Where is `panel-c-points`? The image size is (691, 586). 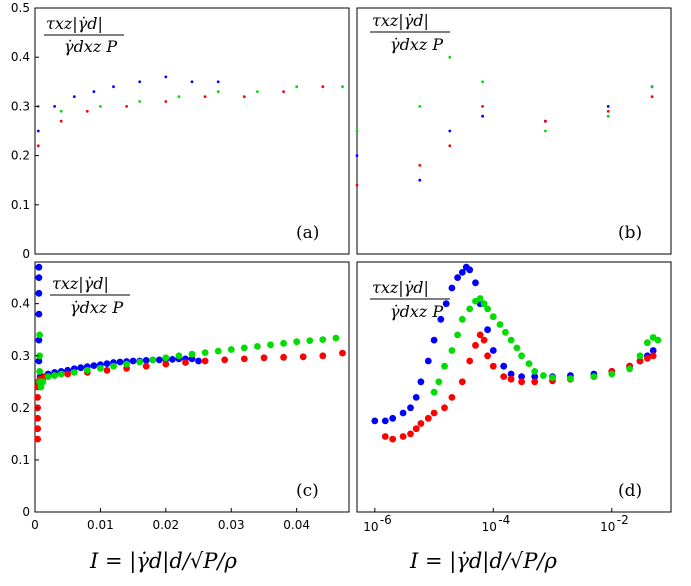 panel-c-points is located at coordinates (190, 353).